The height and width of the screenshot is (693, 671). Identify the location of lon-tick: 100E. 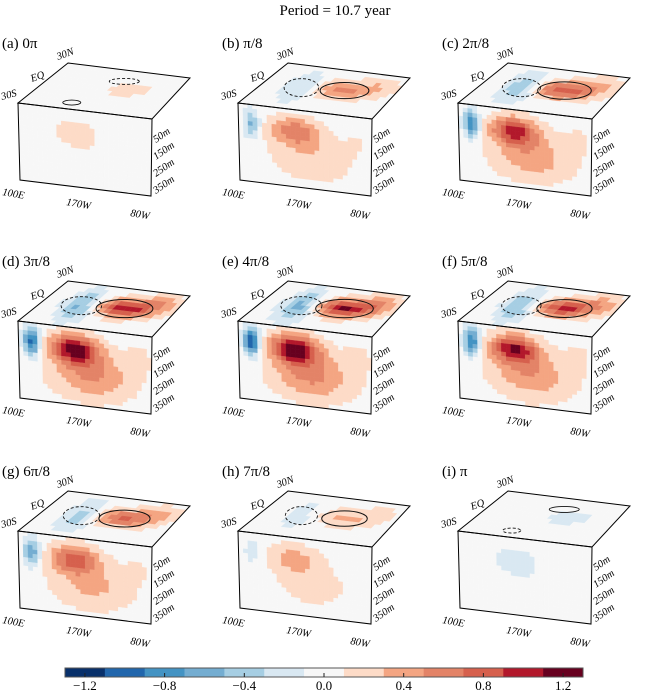
(453, 412).